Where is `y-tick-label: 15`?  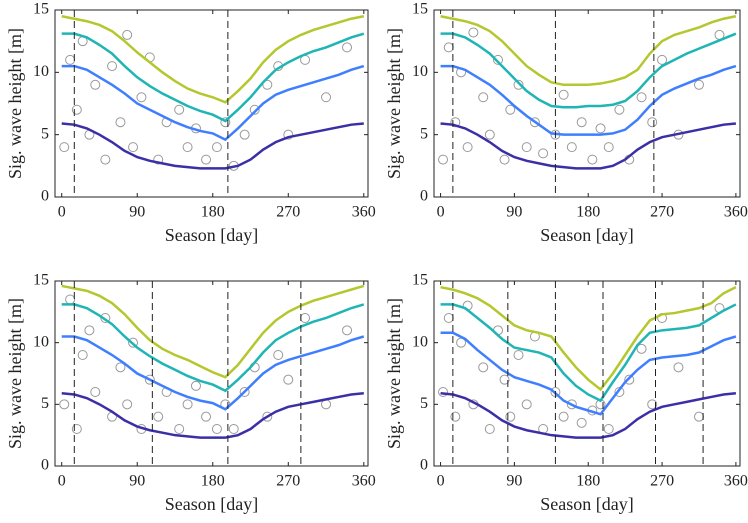 y-tick-label: 15 is located at coordinates (41, 9).